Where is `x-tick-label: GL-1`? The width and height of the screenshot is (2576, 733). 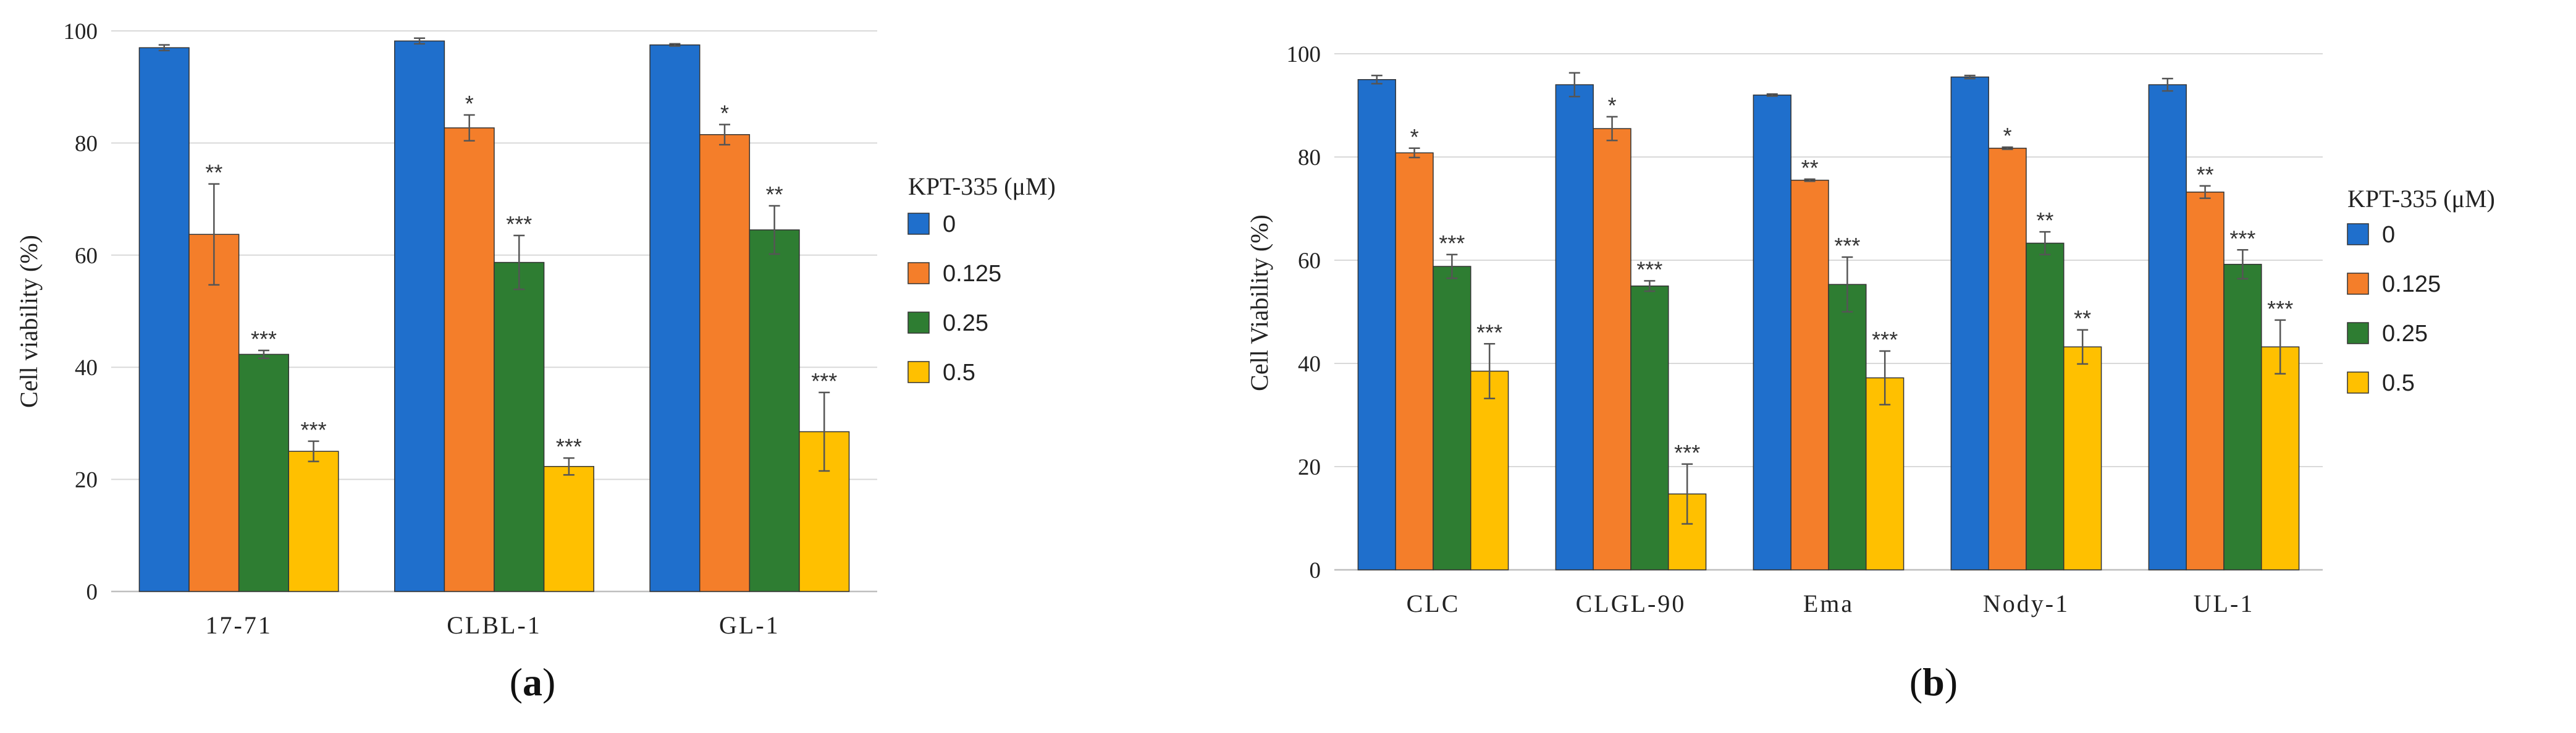 x-tick-label: GL-1 is located at coordinates (749, 625).